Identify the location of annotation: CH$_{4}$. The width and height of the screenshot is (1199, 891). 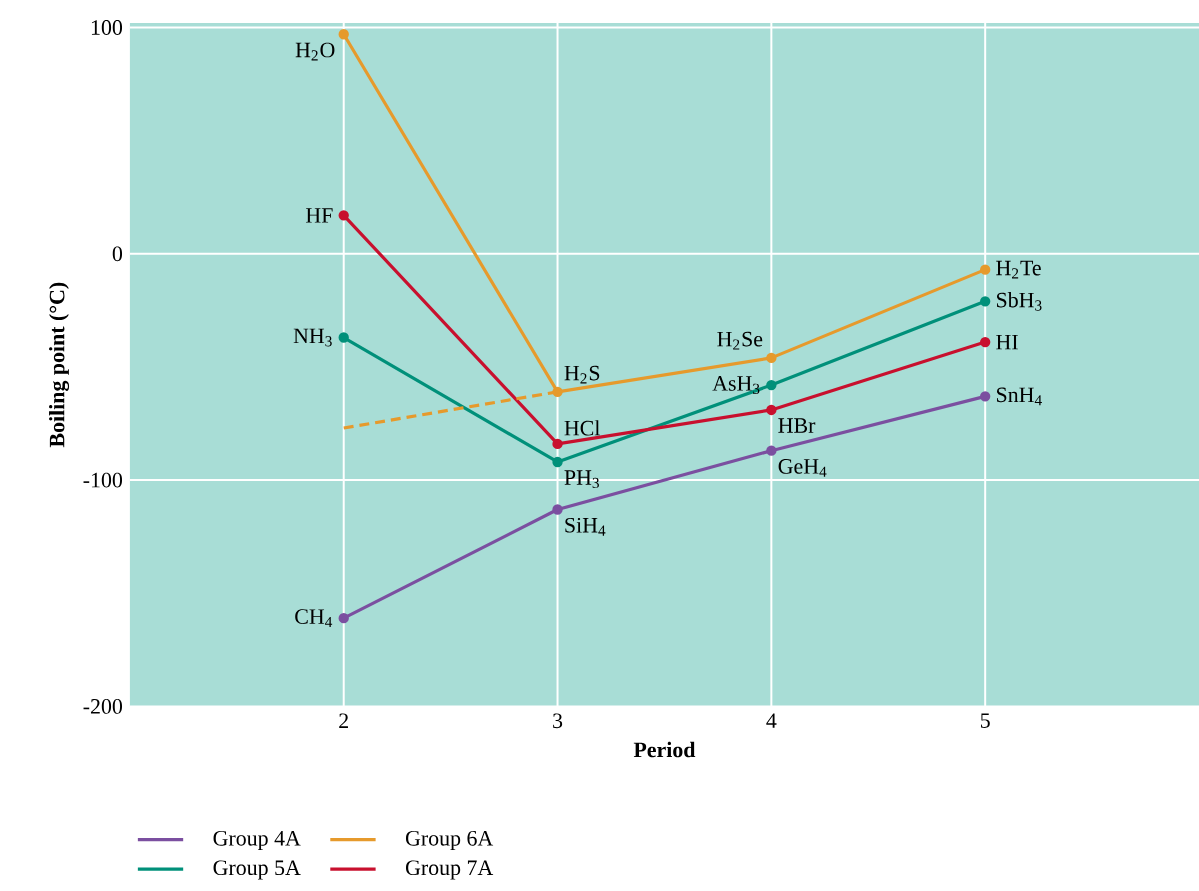
(314, 618).